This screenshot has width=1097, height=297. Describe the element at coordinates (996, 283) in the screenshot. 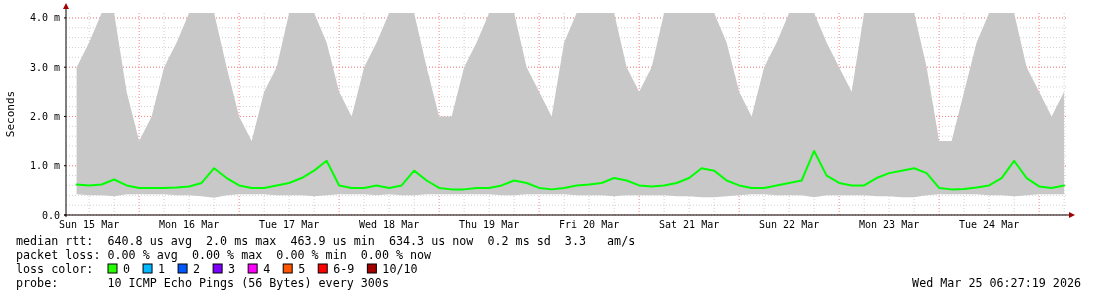

I see `text: Wed Mar 25 06:27:19 2026` at that location.